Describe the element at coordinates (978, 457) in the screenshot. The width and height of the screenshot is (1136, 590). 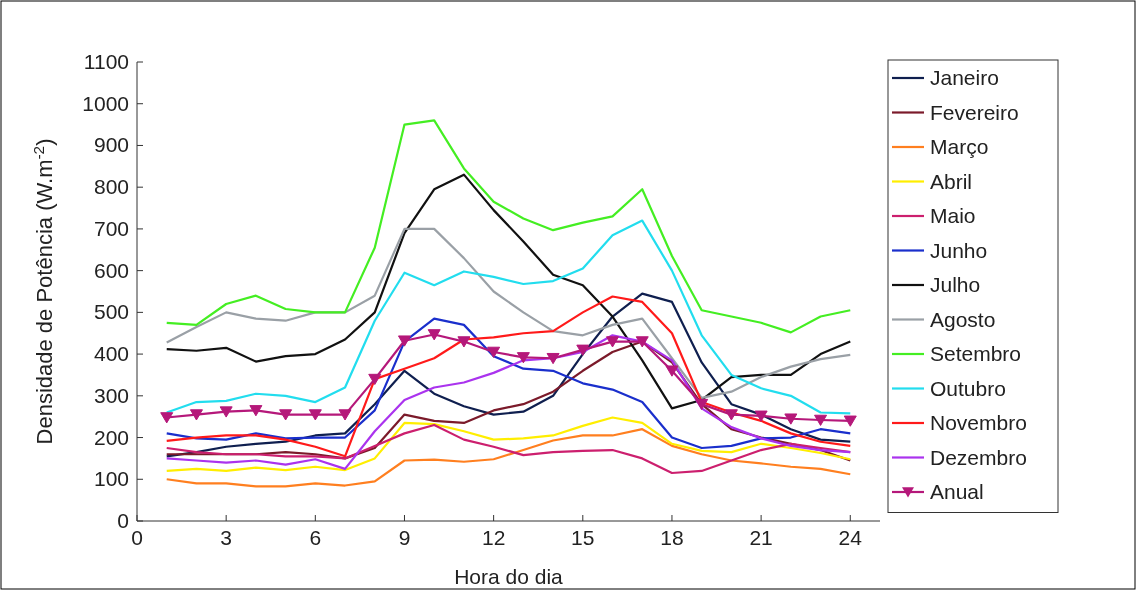
I see `legend-label: Dezembro` at that location.